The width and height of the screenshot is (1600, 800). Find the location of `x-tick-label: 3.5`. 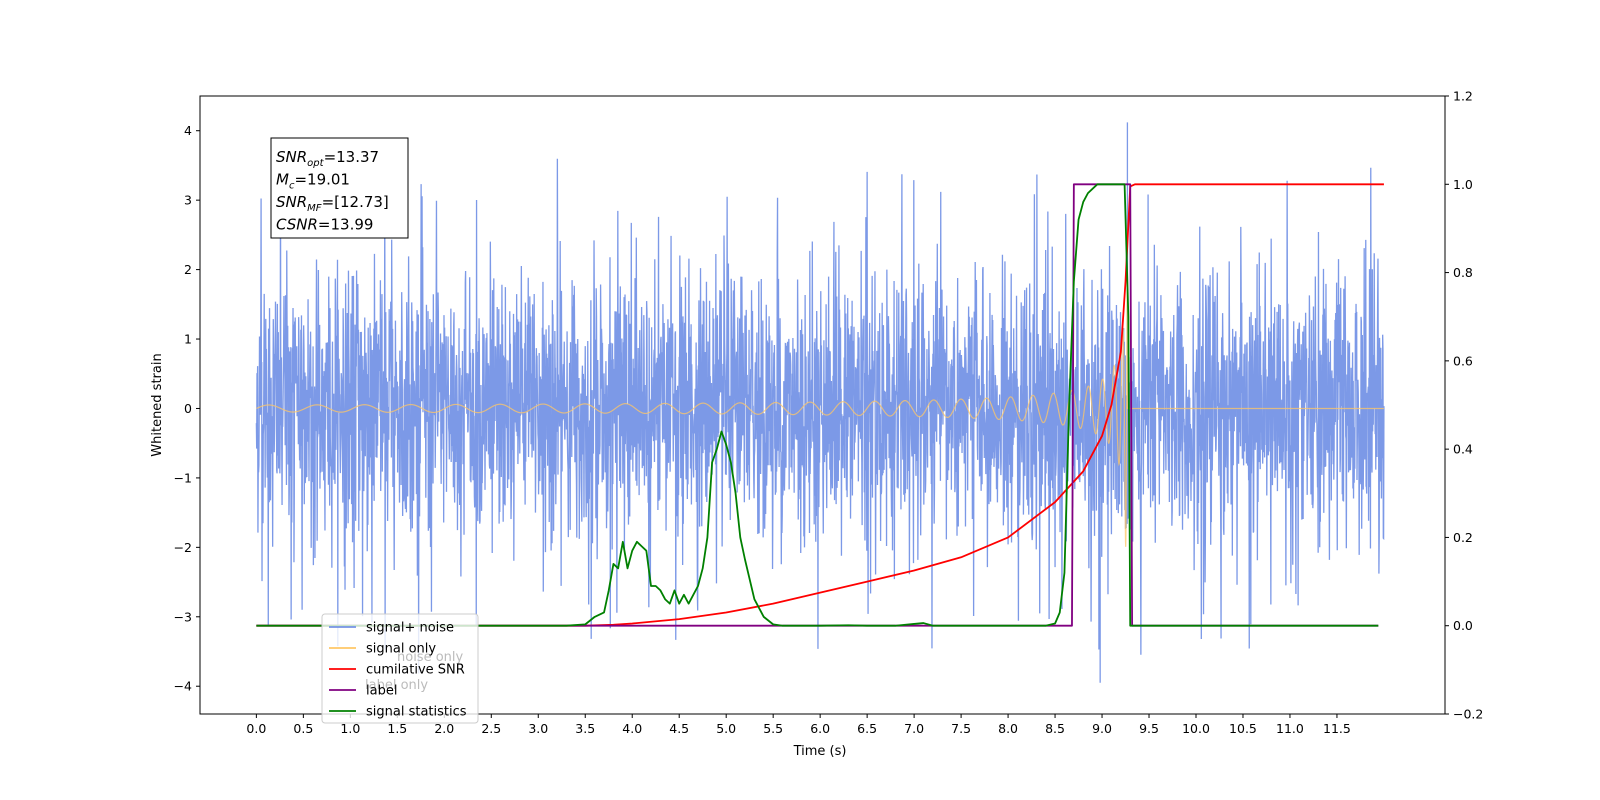

x-tick-label: 3.5 is located at coordinates (585, 728).